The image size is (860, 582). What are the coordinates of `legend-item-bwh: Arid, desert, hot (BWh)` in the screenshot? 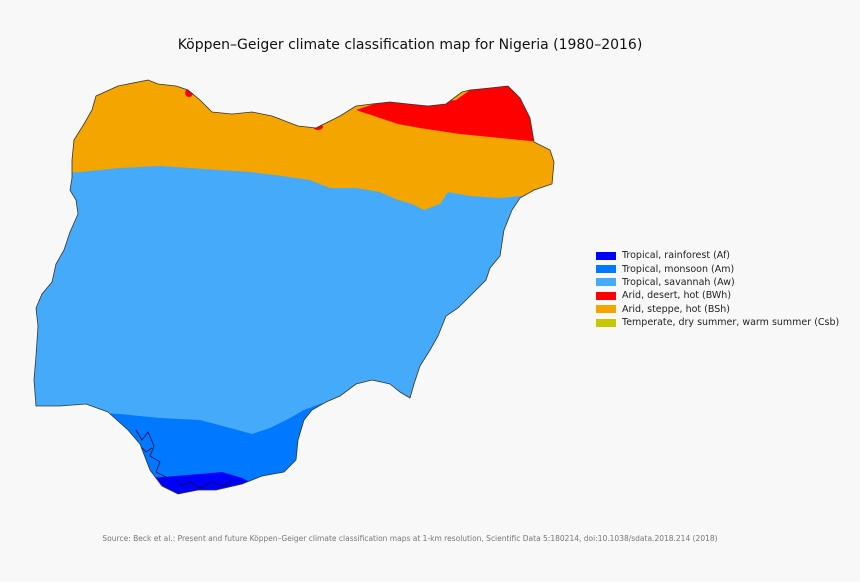 It's located at (717, 295).